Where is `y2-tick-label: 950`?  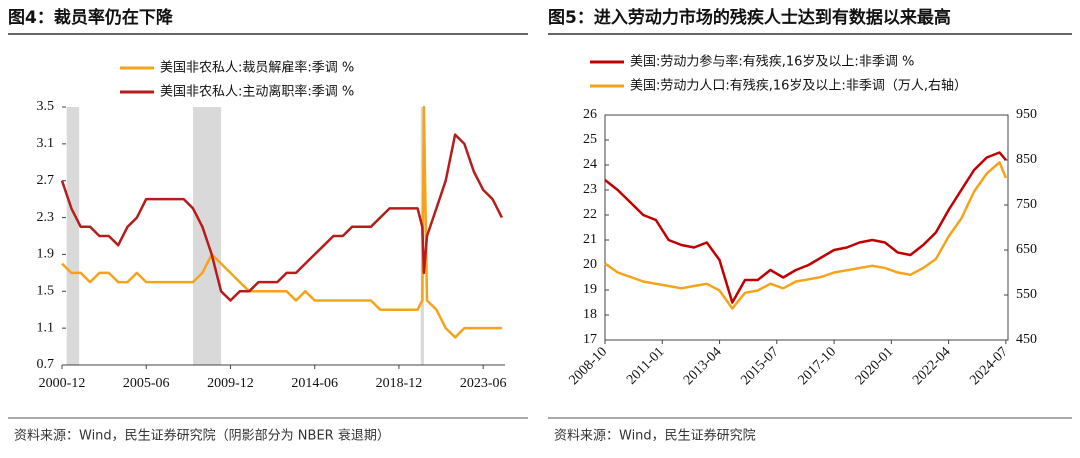 y2-tick-label: 950 is located at coordinates (1026, 114).